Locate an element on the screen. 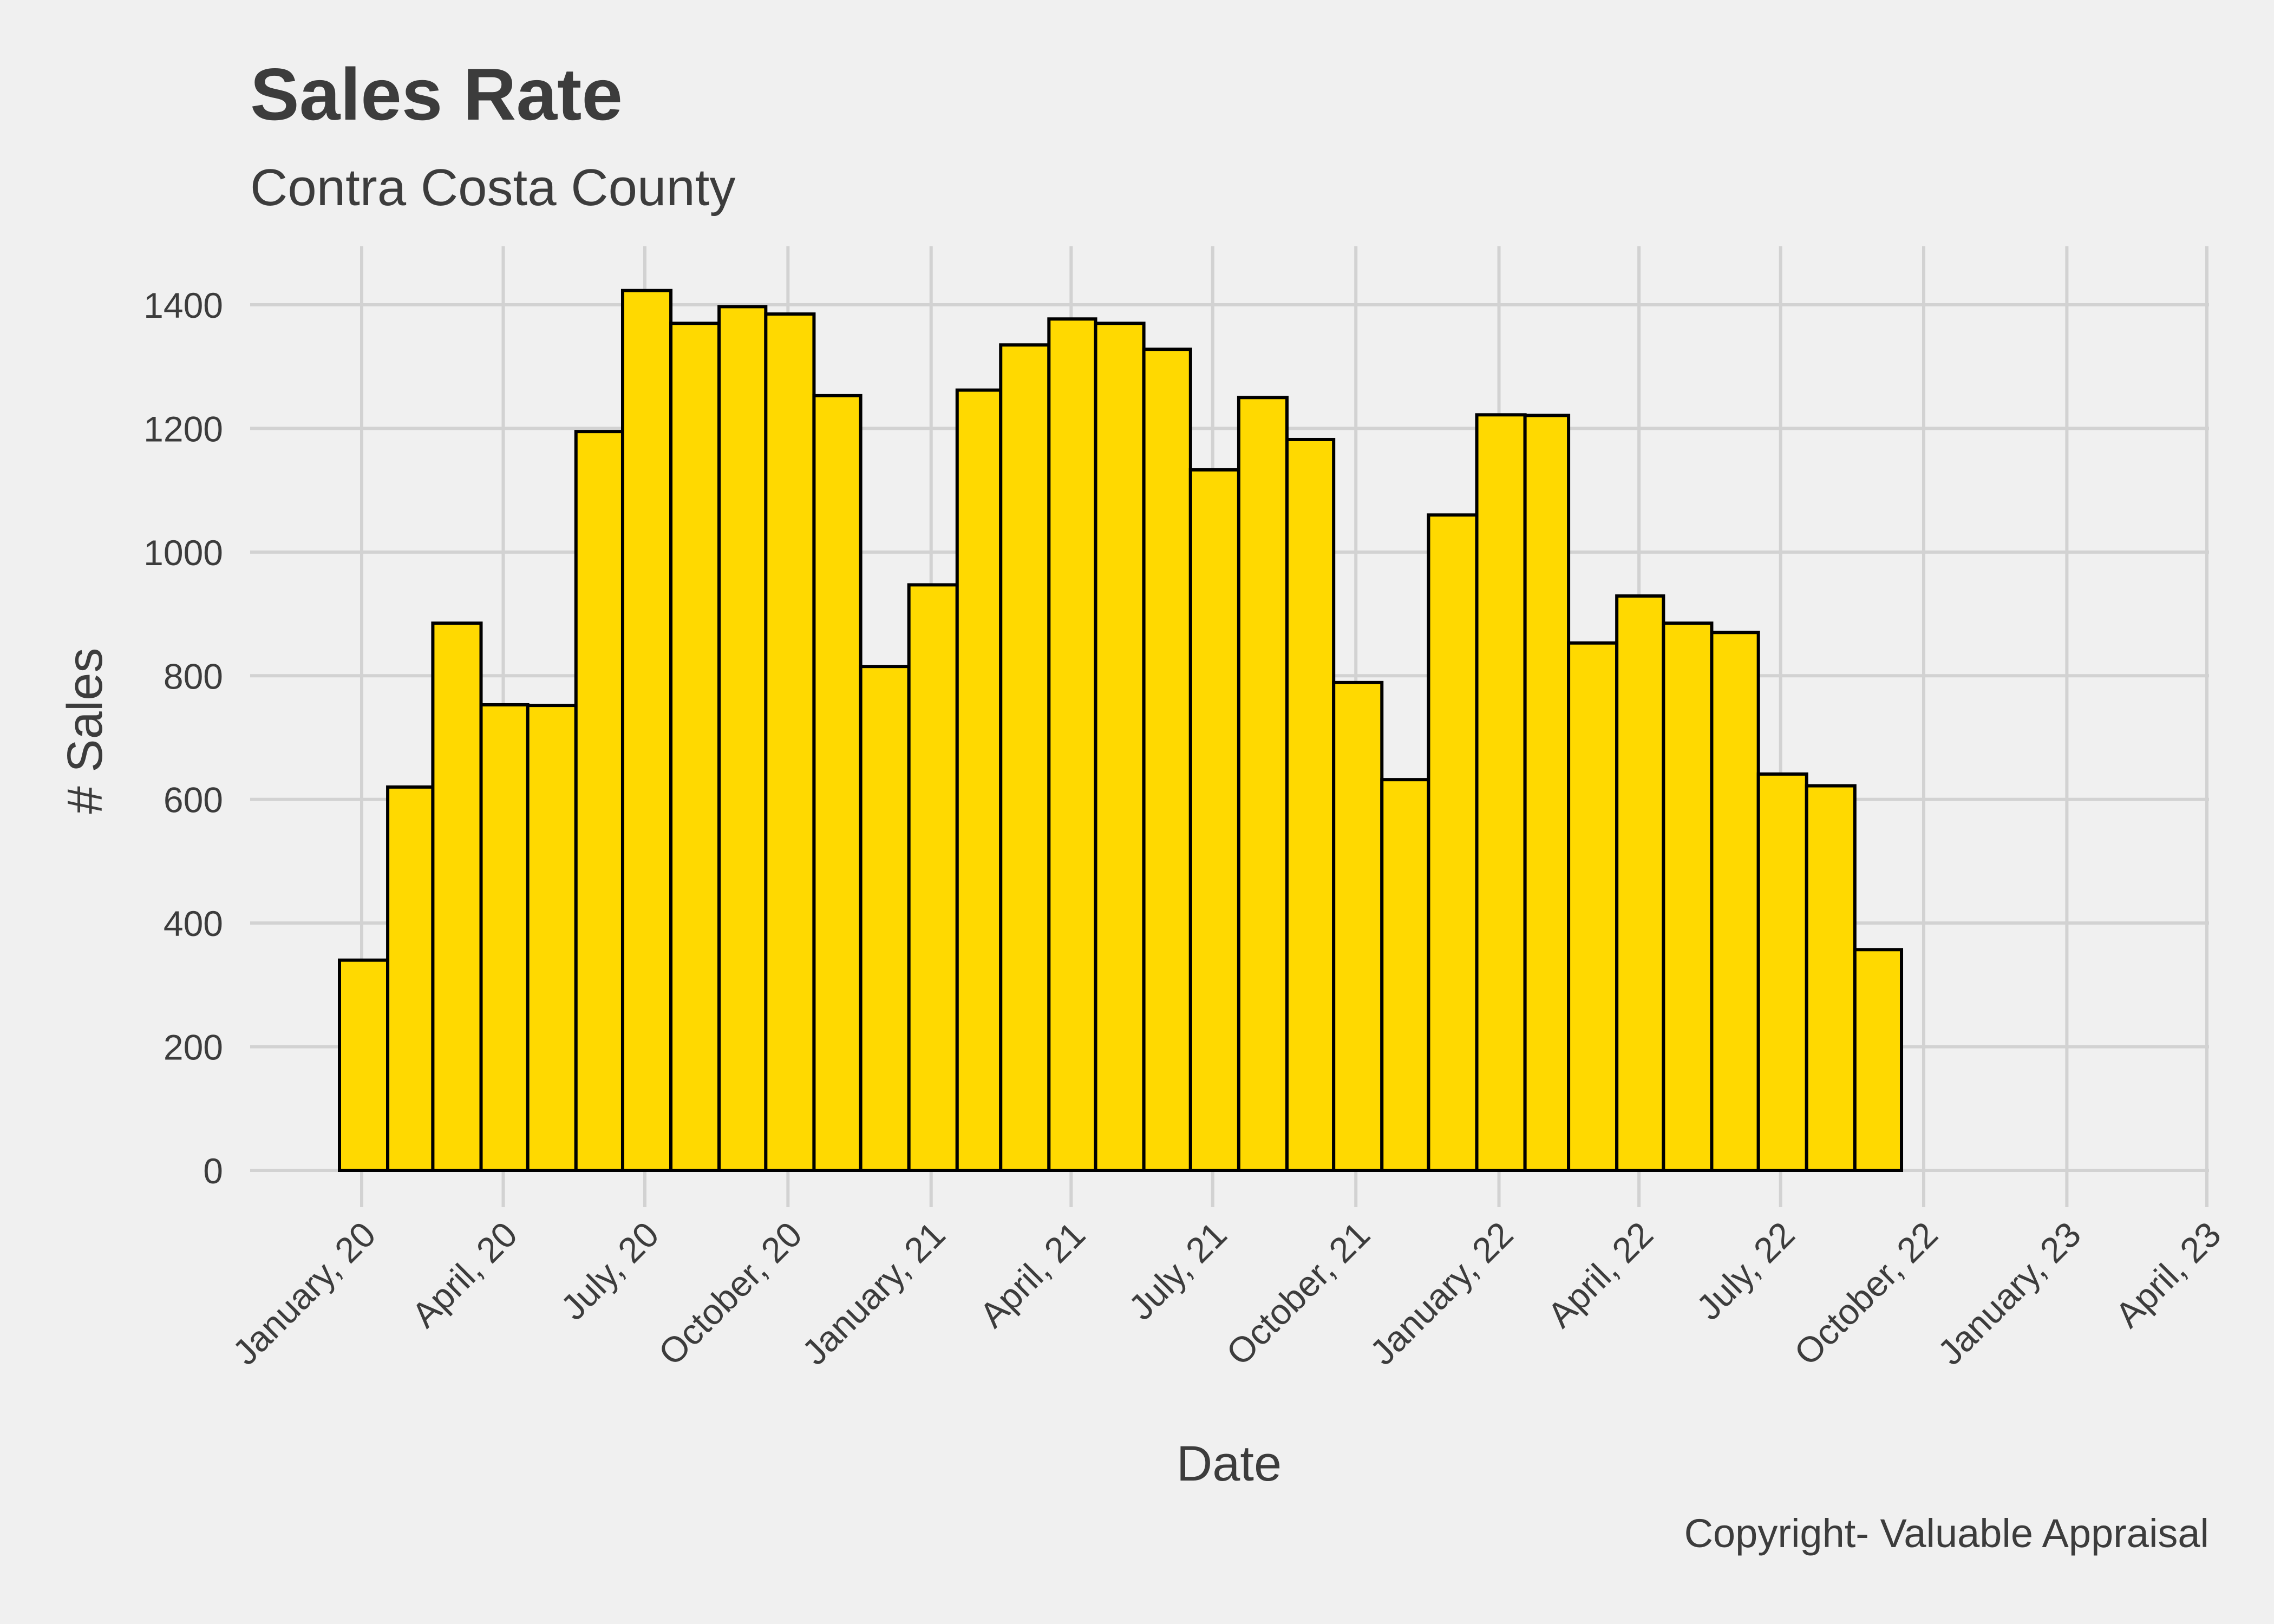  x-tick-label: July, 20 is located at coordinates (610, 1271).